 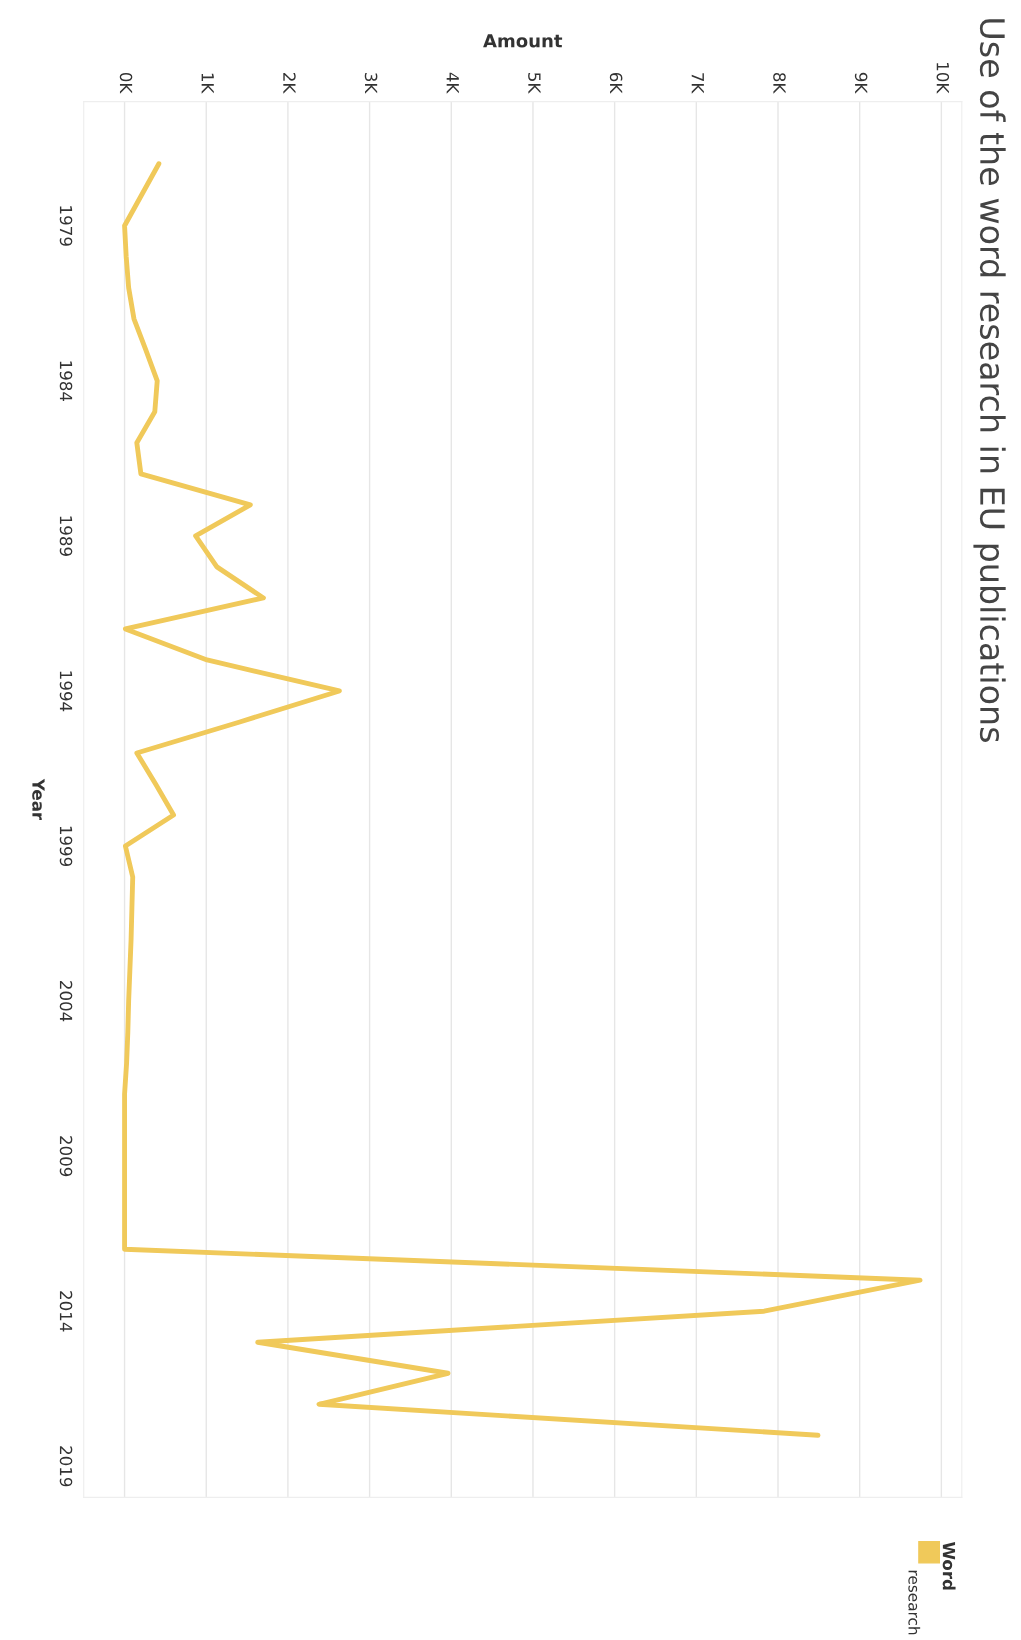 I want to click on x-tick-label: 8K, so click(x=779, y=83).